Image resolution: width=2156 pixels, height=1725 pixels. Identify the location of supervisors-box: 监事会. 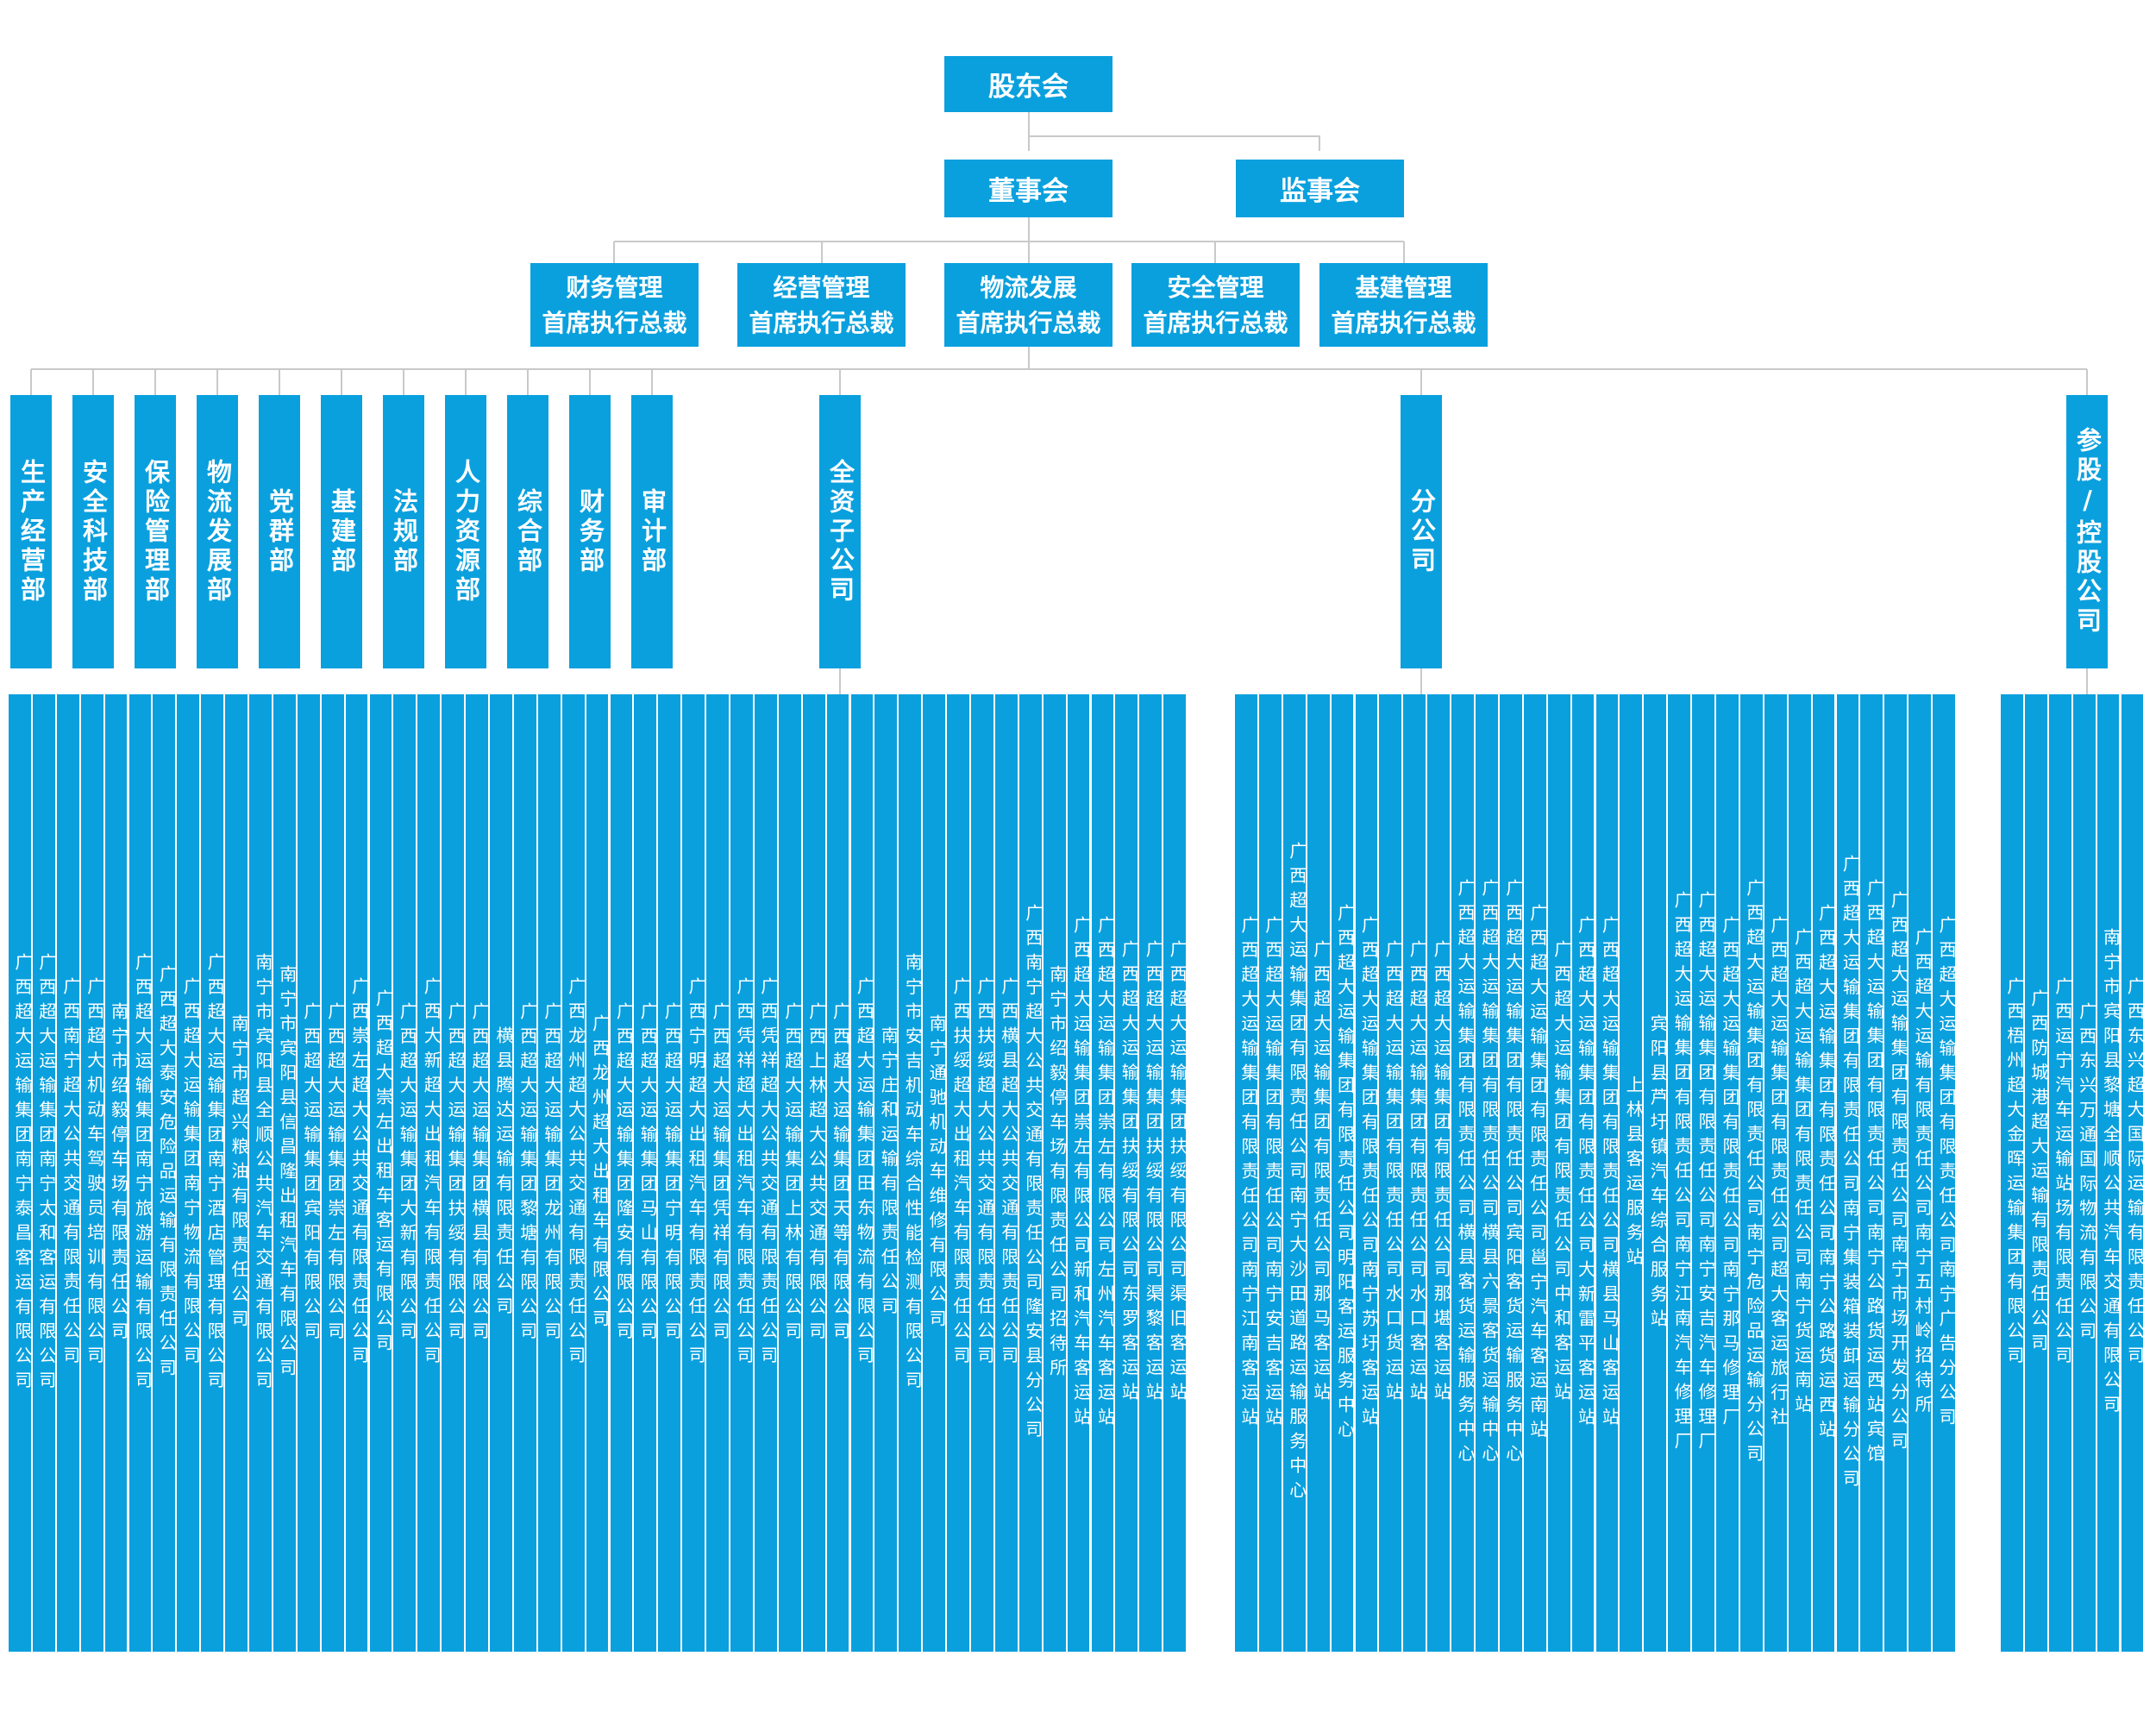
(1320, 188).